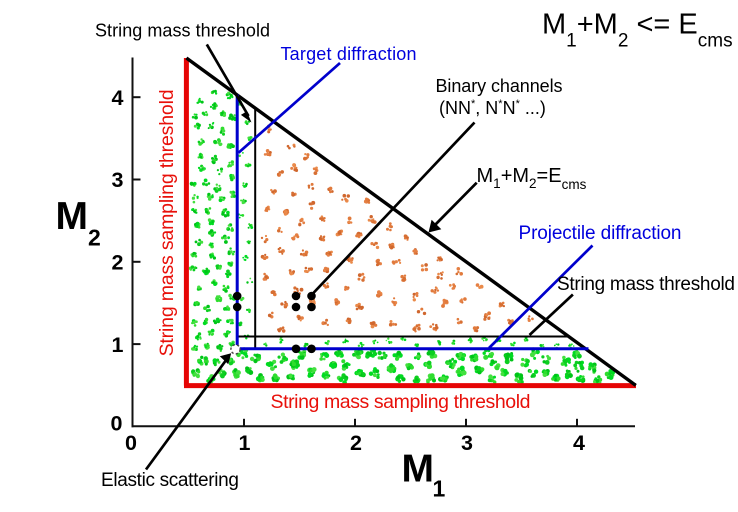 The image size is (738, 512). What do you see at coordinates (600, 233) in the screenshot?
I see `svg-text: Projectile diffraction` at bounding box center [600, 233].